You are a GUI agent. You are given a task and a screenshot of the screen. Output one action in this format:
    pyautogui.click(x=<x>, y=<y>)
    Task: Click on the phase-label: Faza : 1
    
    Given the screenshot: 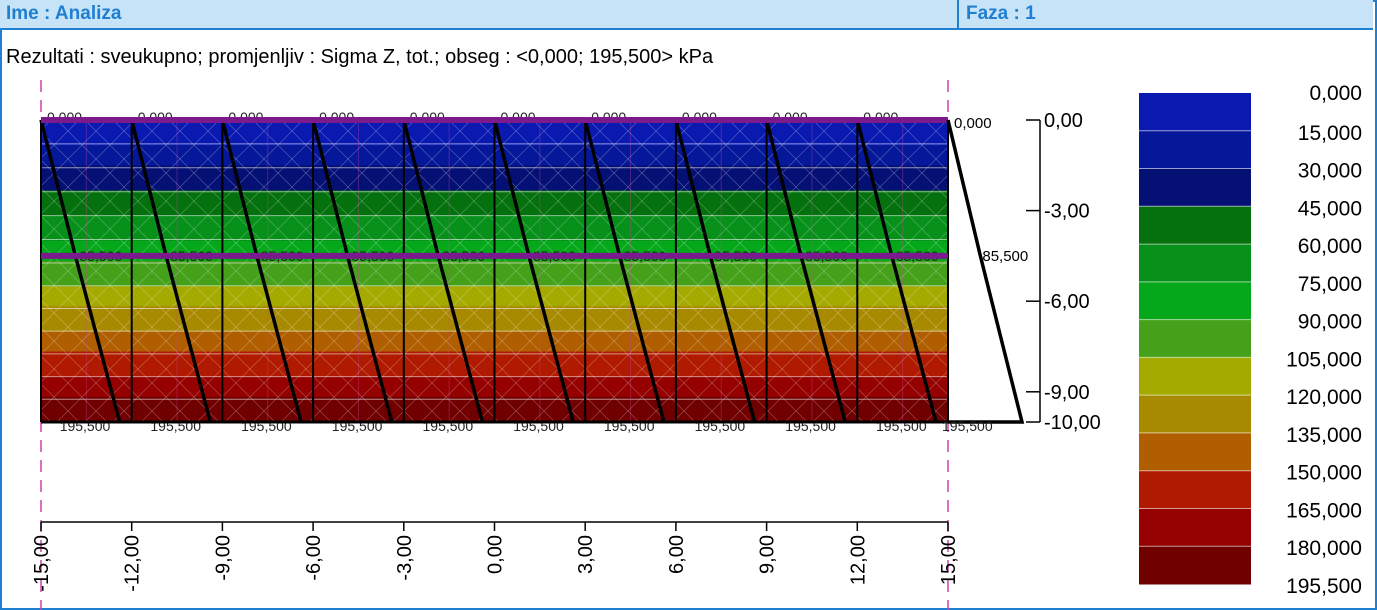 What is the action you would take?
    pyautogui.click(x=1001, y=13)
    